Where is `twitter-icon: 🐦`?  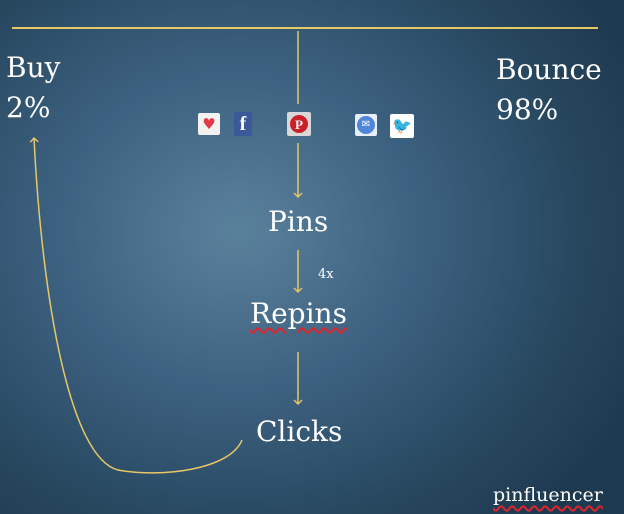 twitter-icon: 🐦 is located at coordinates (402, 126).